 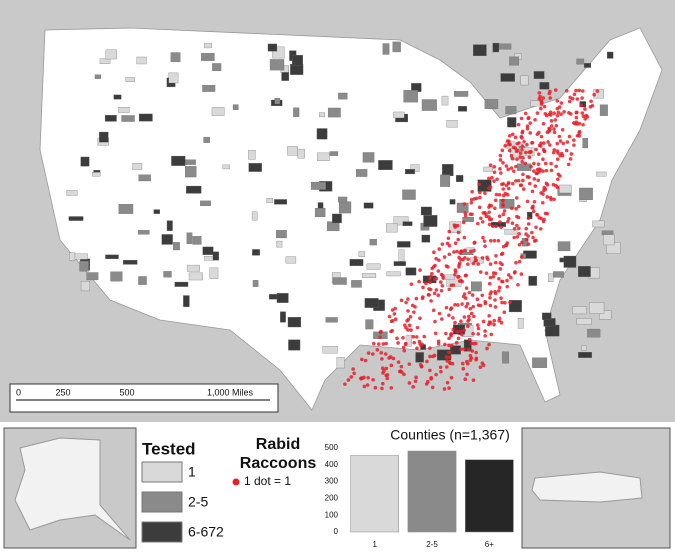 I want to click on legend-label: 1 dot = 1, so click(x=267, y=481).